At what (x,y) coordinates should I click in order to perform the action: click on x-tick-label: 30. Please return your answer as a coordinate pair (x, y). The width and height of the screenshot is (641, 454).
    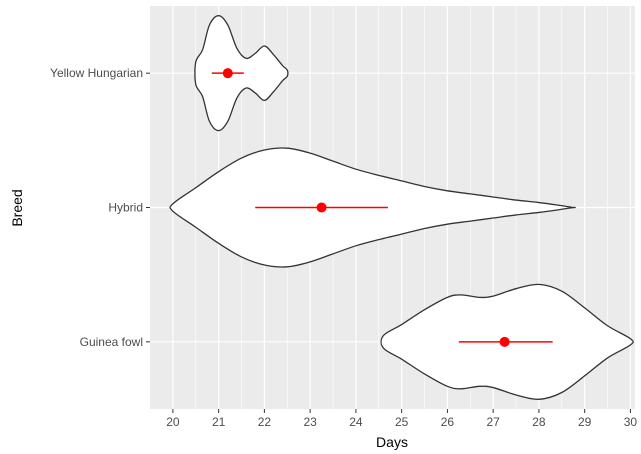
    Looking at the image, I should click on (631, 422).